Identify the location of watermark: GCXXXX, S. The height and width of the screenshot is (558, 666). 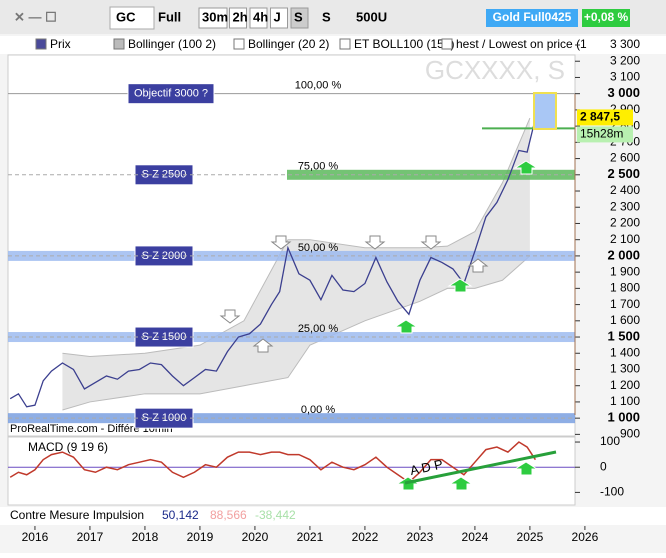
(495, 70).